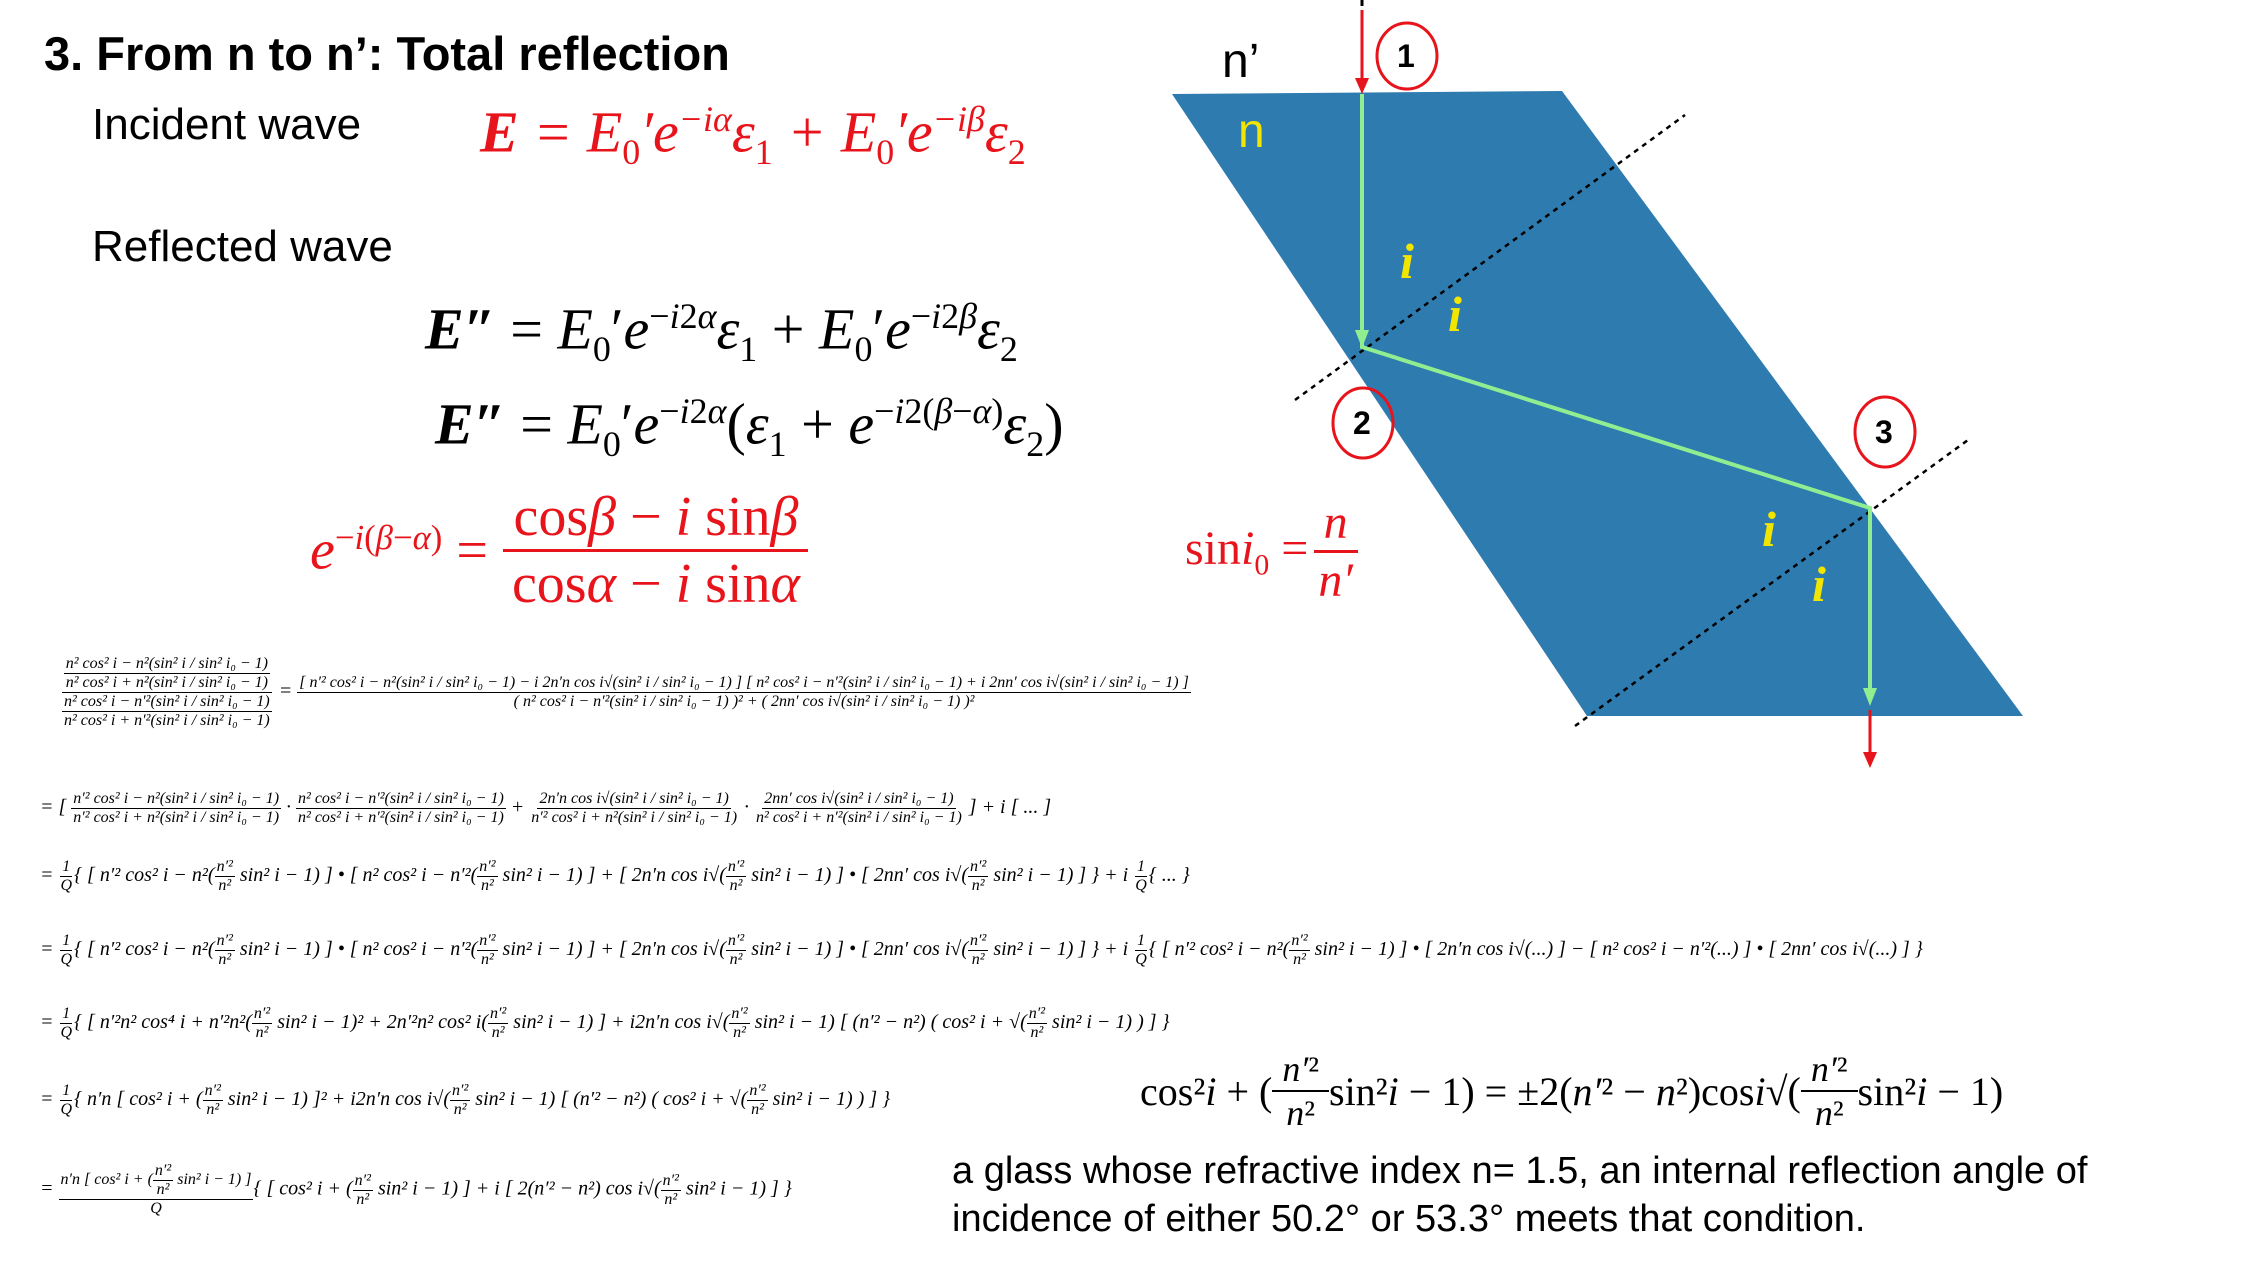 This screenshot has height=1266, width=2246. I want to click on page-title: 3. From n to n’: Total reflection, so click(387, 53).